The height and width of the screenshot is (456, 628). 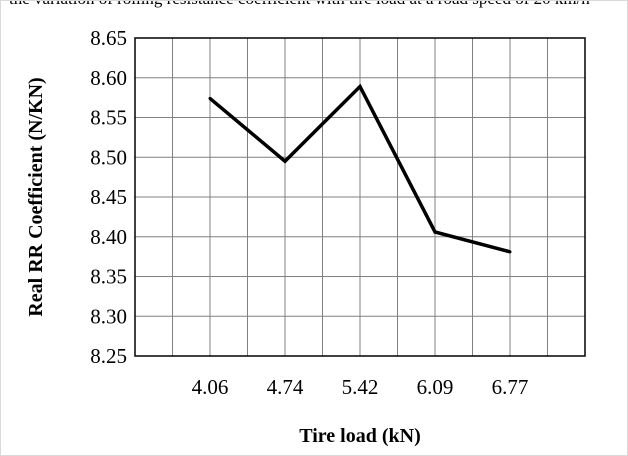 I want to click on y-tick-label: 8.25, so click(x=108, y=356).